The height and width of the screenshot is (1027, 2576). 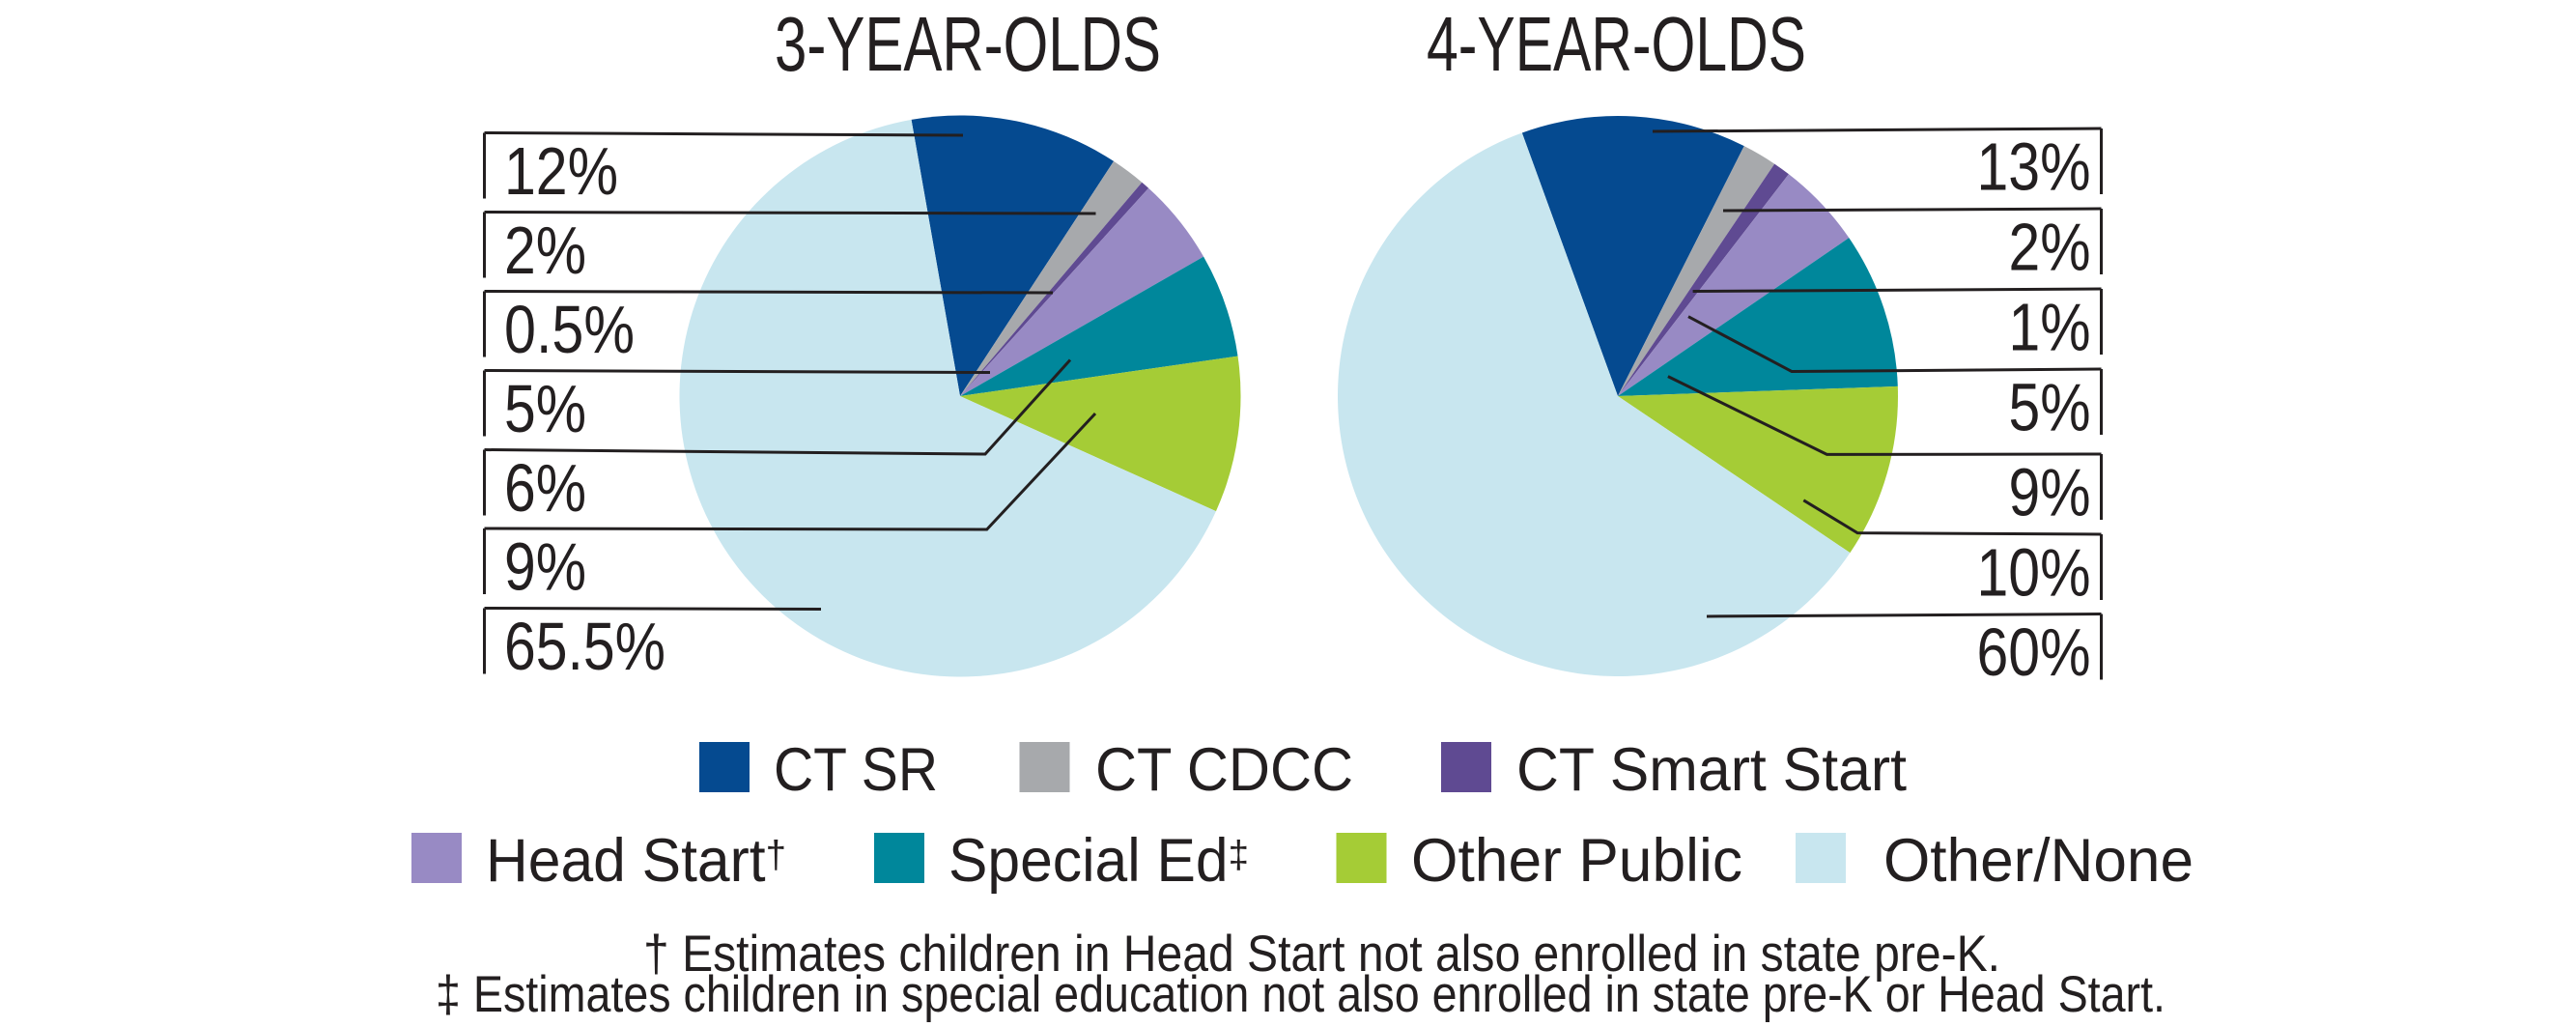 What do you see at coordinates (1576, 861) in the screenshot?
I see `svg-text: Other Public` at bounding box center [1576, 861].